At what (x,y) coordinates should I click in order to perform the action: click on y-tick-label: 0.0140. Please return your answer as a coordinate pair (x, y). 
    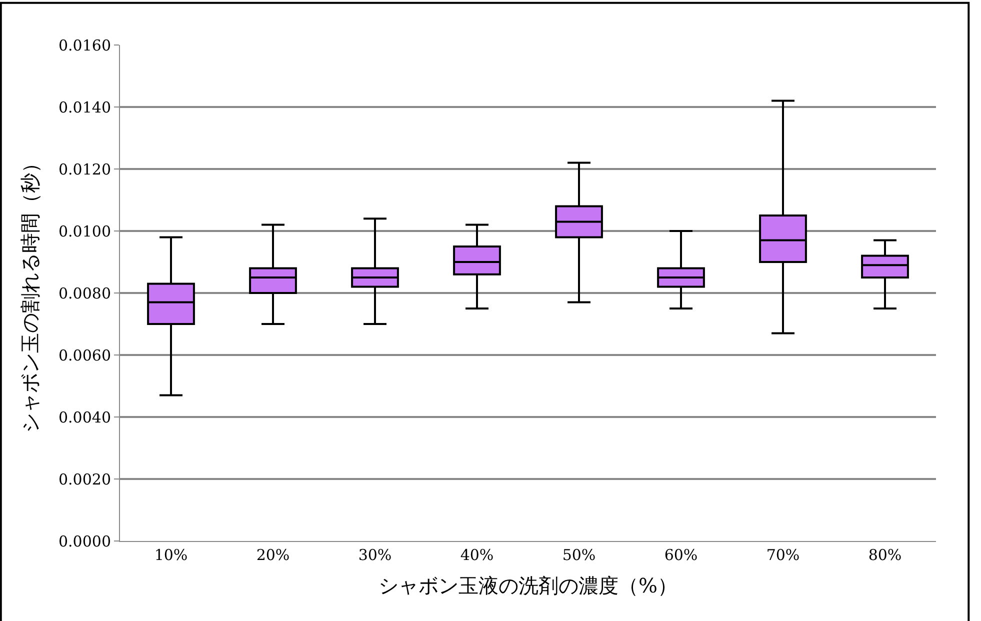
    Looking at the image, I should click on (84, 107).